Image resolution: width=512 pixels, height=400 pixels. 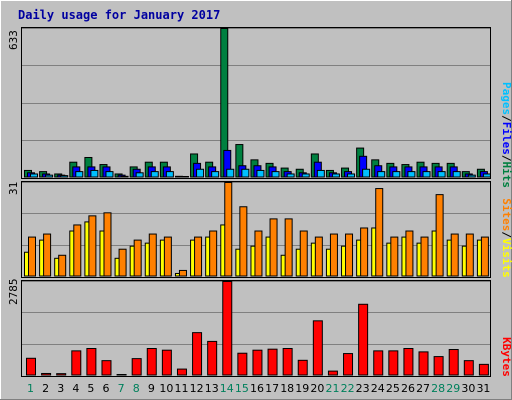 I want to click on x-tick-label: 30, so click(x=468, y=388).